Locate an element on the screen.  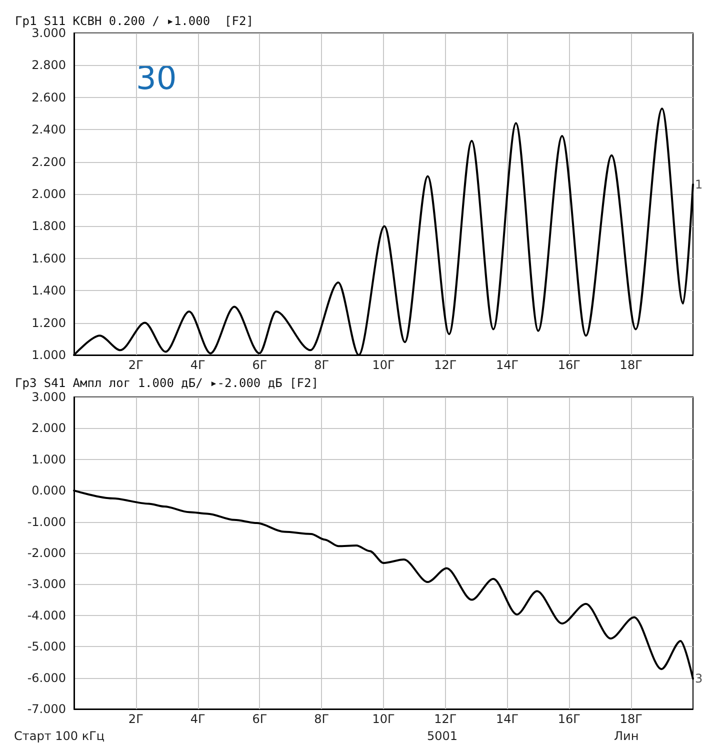
y-tick-label: 2.600 is located at coordinates (49, 97).